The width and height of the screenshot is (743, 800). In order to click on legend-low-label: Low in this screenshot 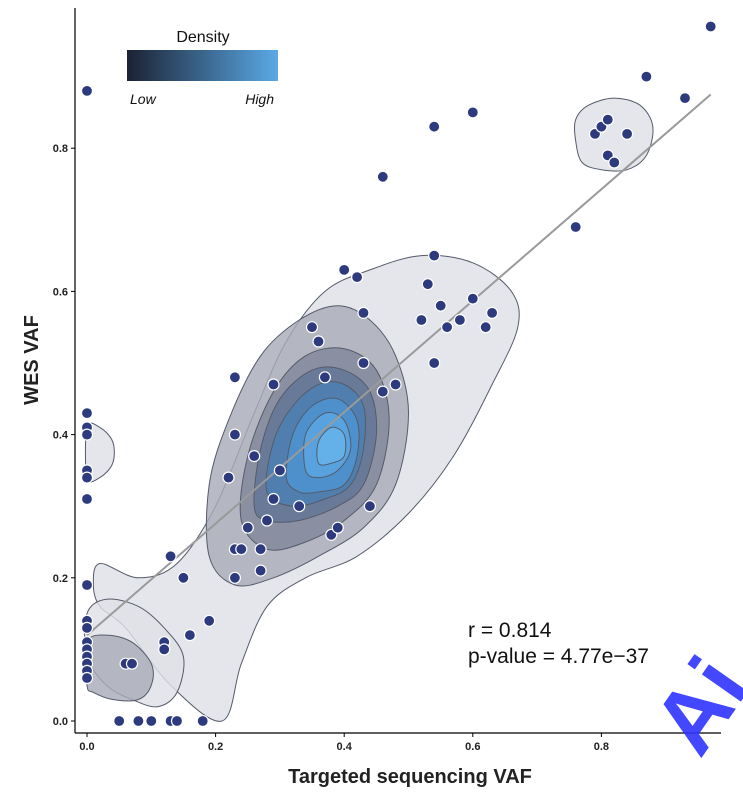, I will do `click(143, 99)`.